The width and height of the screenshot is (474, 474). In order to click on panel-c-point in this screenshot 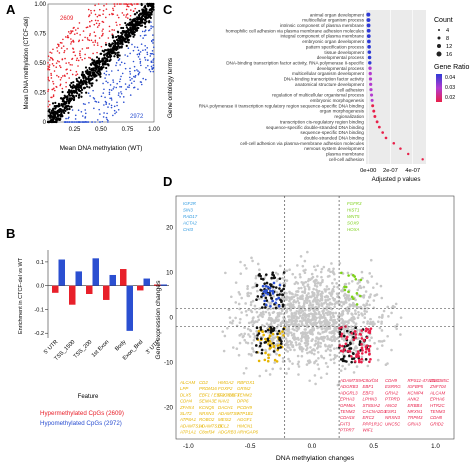, I will do `click(372, 95)`.